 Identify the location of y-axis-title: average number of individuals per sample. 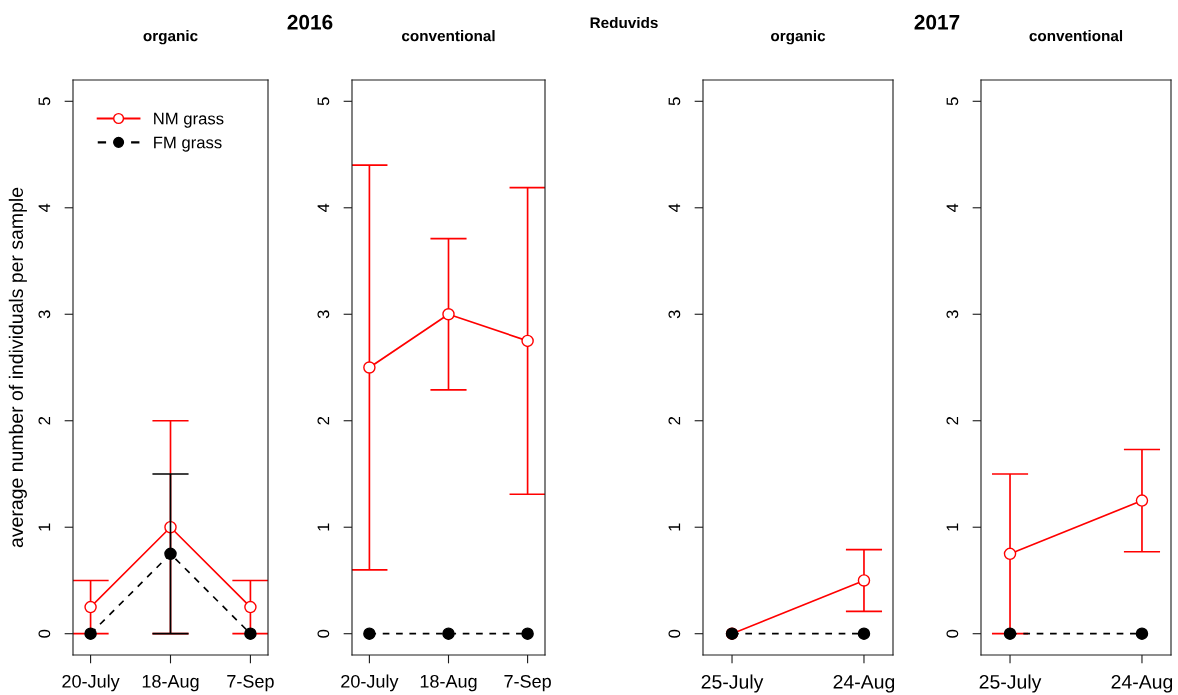
(17, 367).